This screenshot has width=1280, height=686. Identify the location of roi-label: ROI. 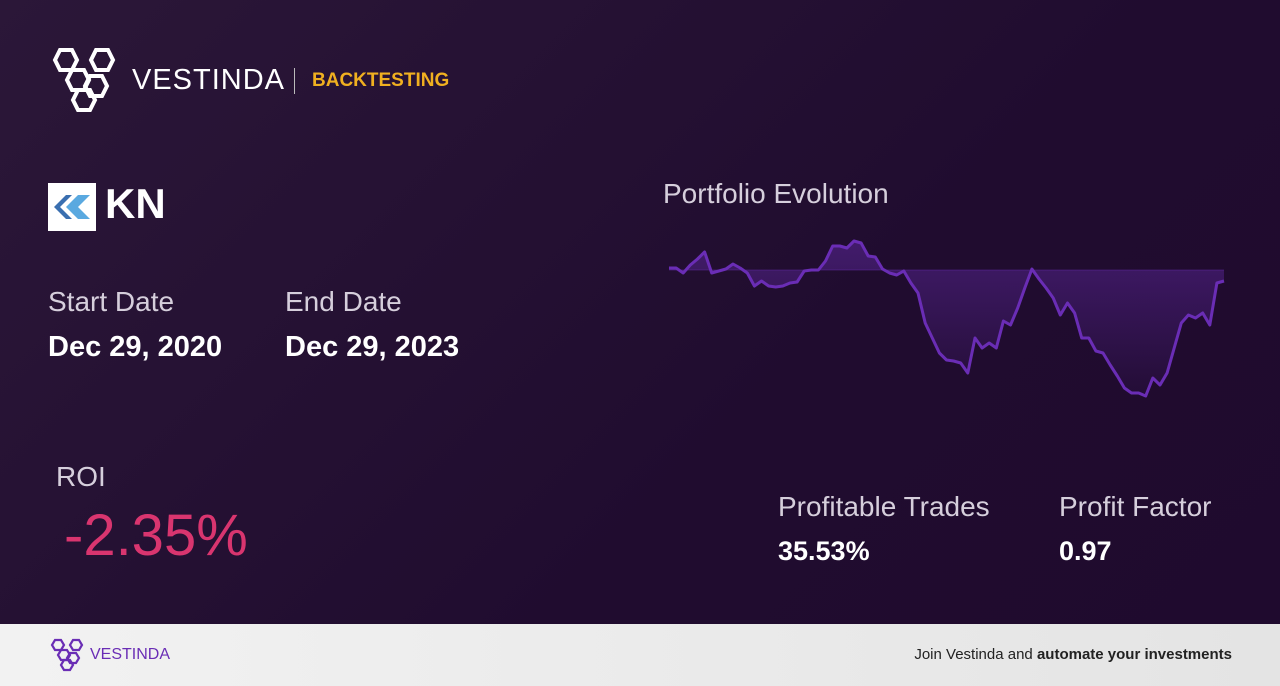
(81, 476).